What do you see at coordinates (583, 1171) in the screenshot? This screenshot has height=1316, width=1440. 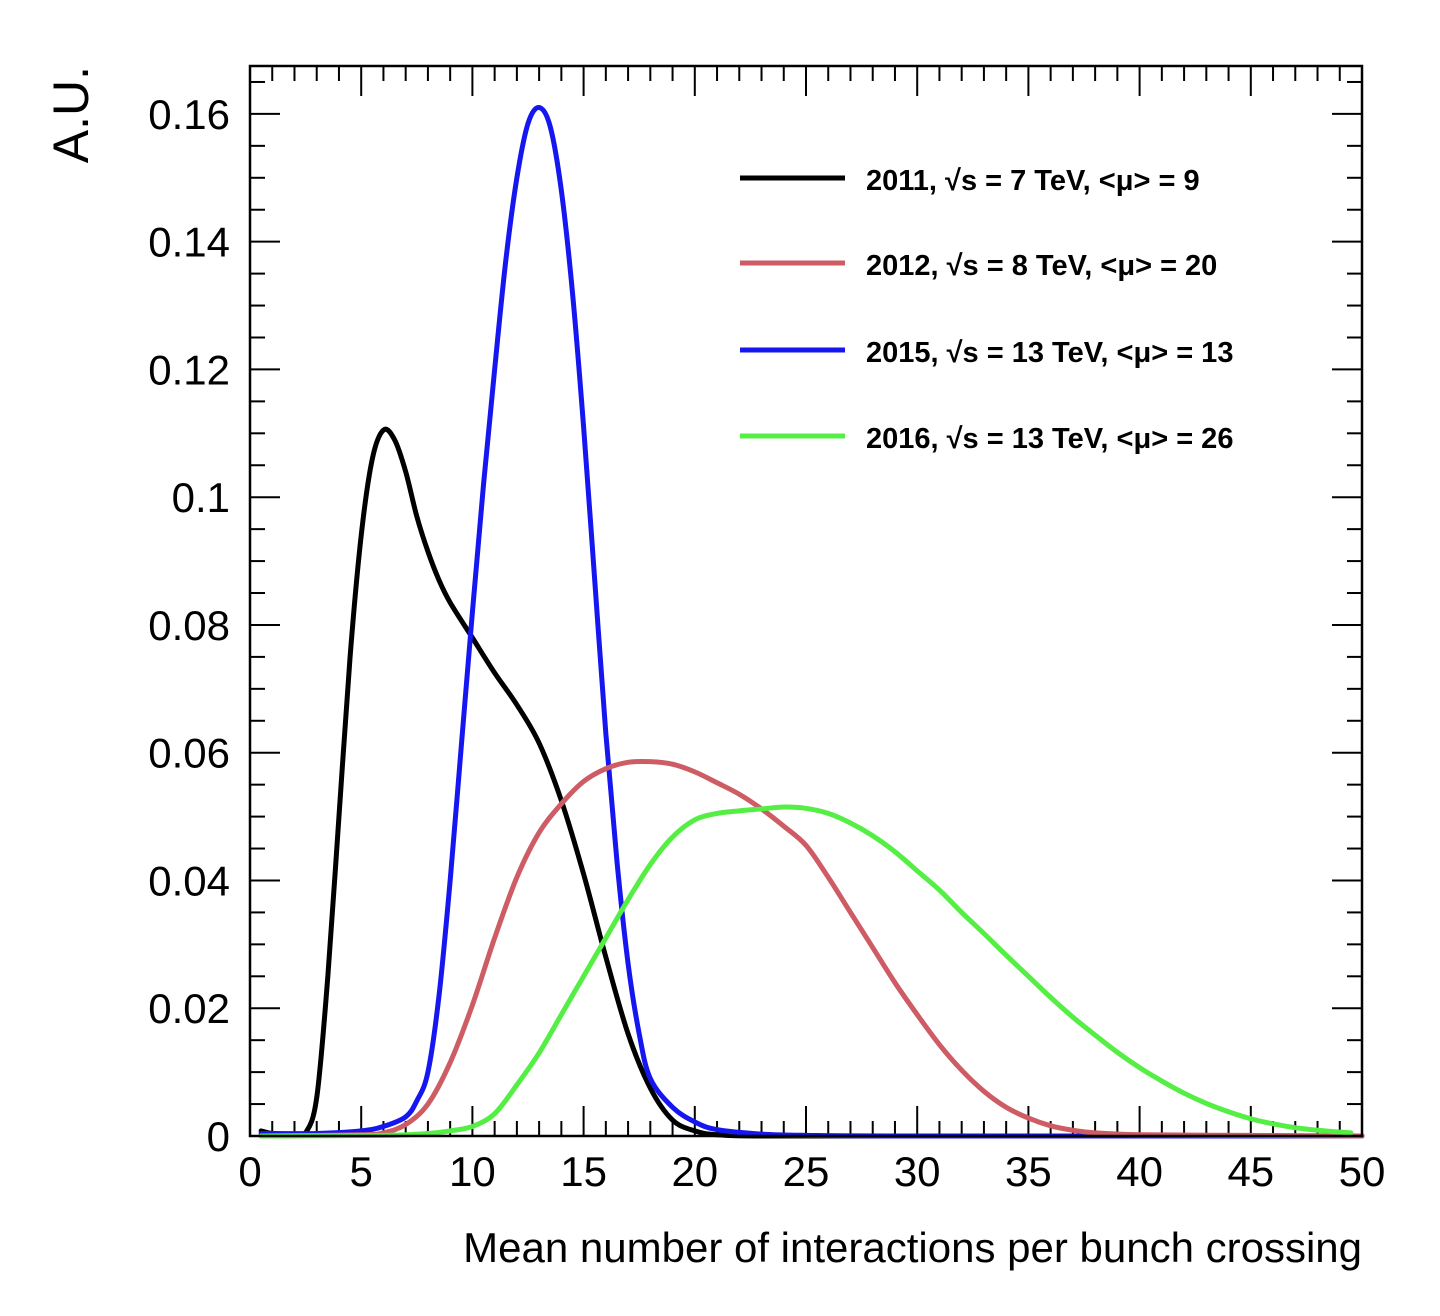 I see `x-tick-label: 15` at bounding box center [583, 1171].